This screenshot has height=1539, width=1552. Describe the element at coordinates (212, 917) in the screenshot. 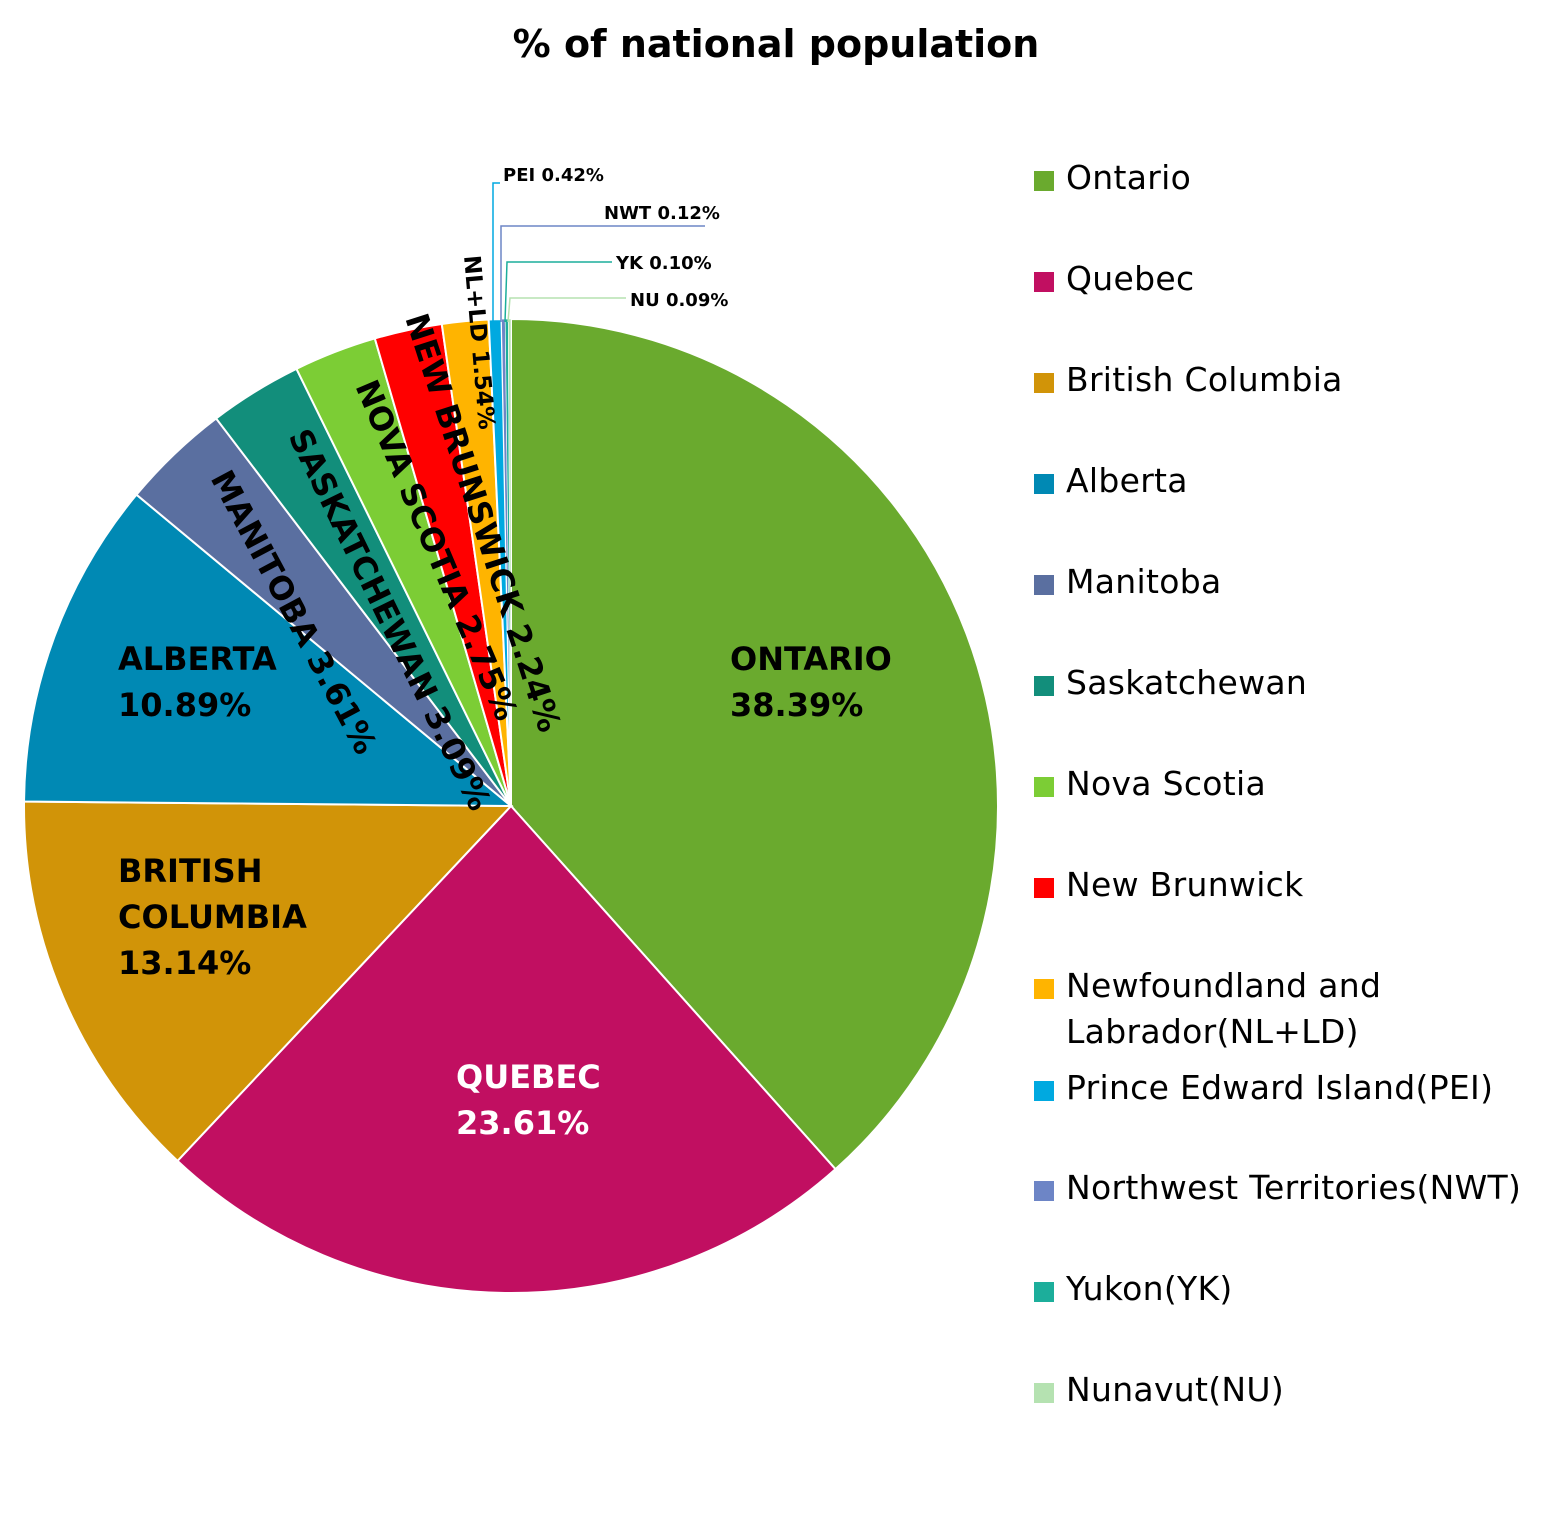

I see `slice-label-british-columbia: BRITISH COLUMBIA 13.14%` at that location.